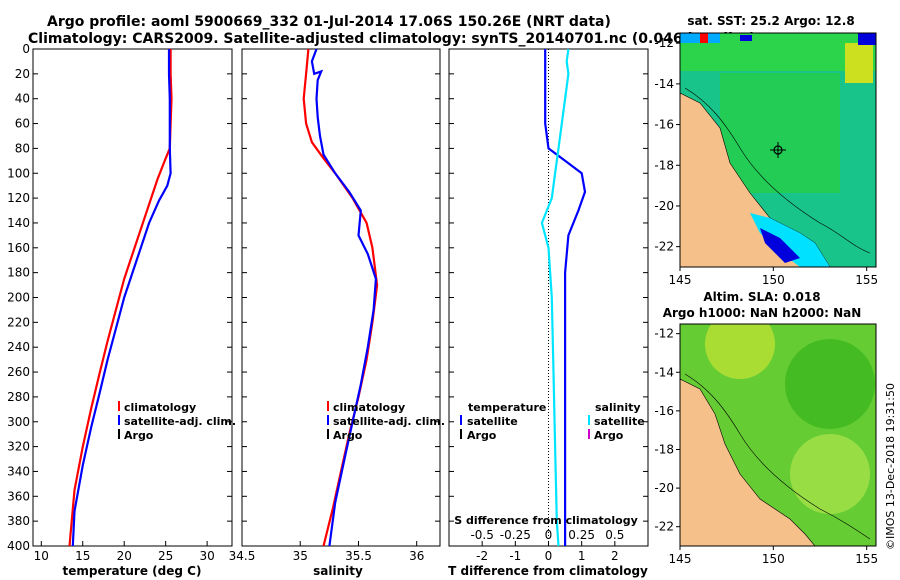 This screenshot has width=900, height=580. Describe the element at coordinates (482, 435) in the screenshot. I see `legend-t-argo: Argo` at that location.